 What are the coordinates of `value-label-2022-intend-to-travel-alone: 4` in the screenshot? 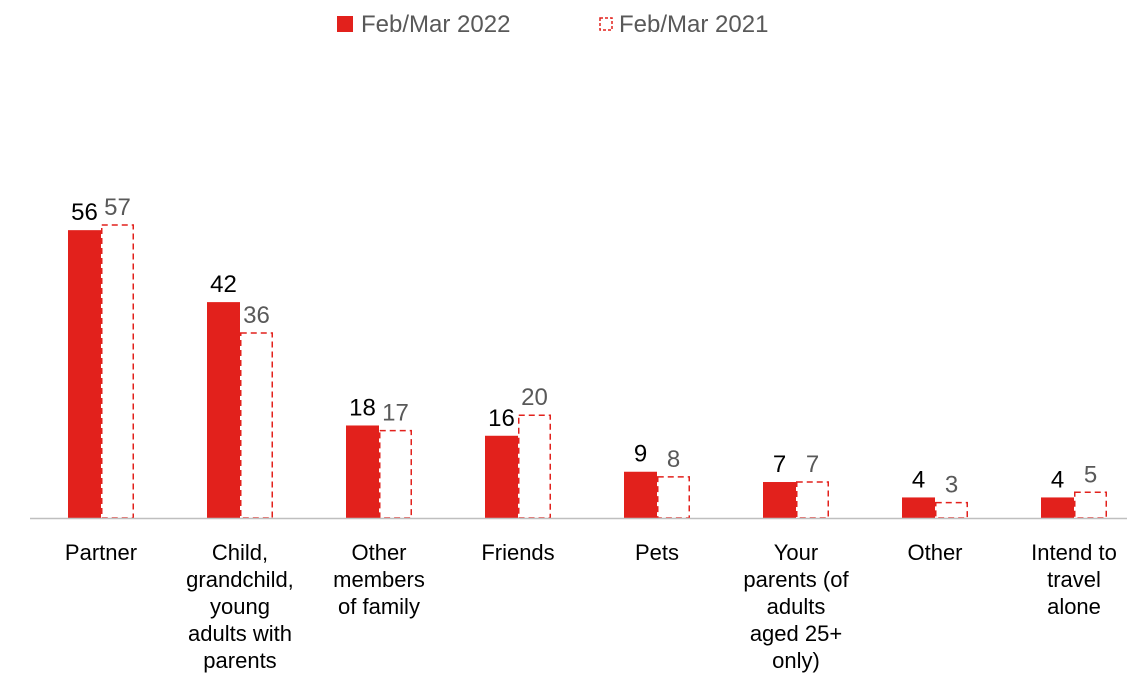 It's located at (1057, 479).